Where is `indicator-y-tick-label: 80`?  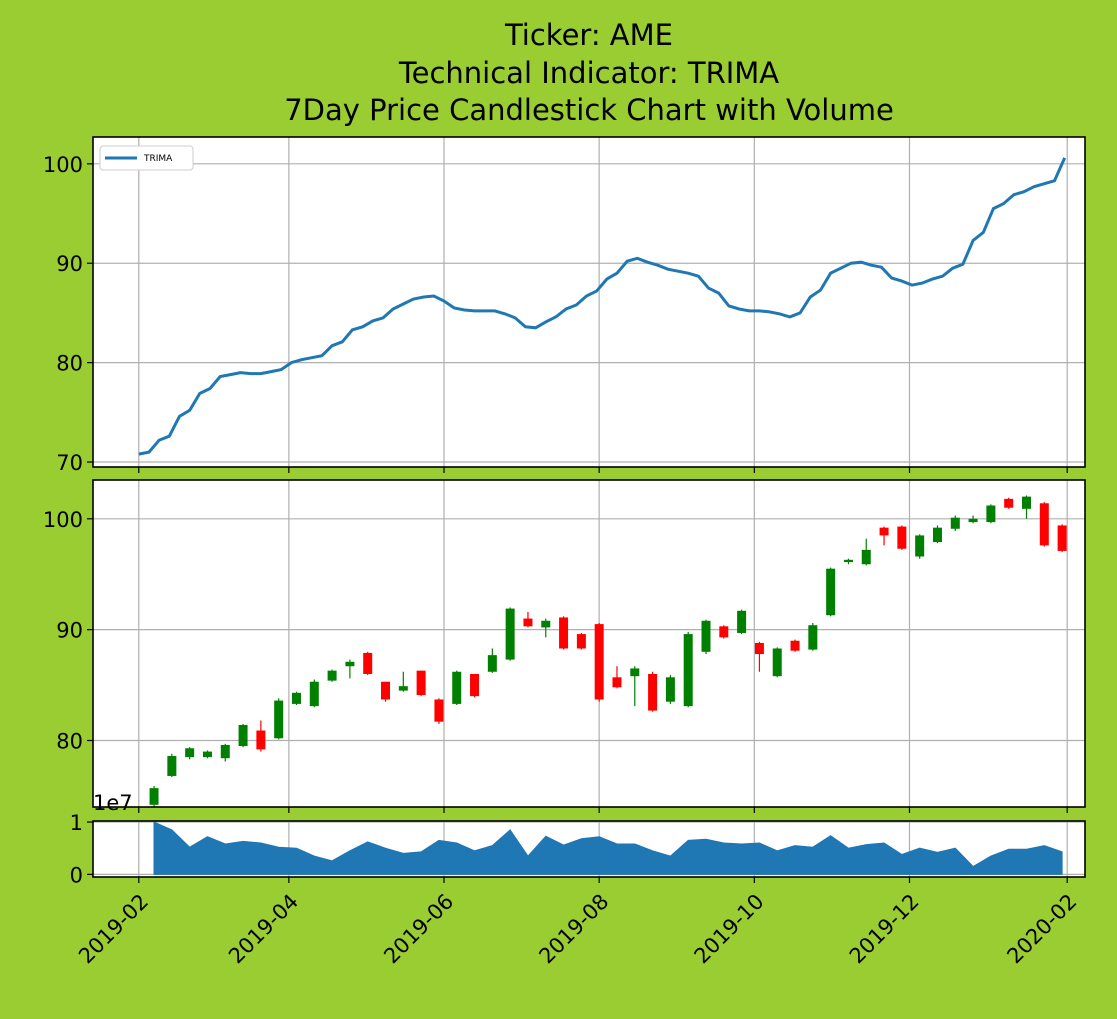
indicator-y-tick-label: 80 is located at coordinates (69, 364).